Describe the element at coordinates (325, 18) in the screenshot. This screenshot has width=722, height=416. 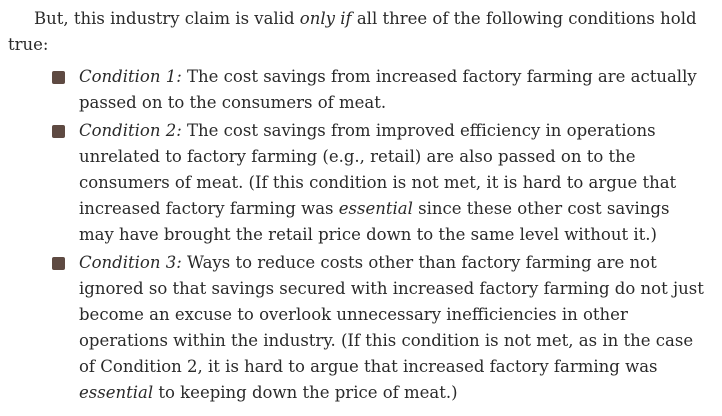
I see `intro-emphasis: only if` at that location.